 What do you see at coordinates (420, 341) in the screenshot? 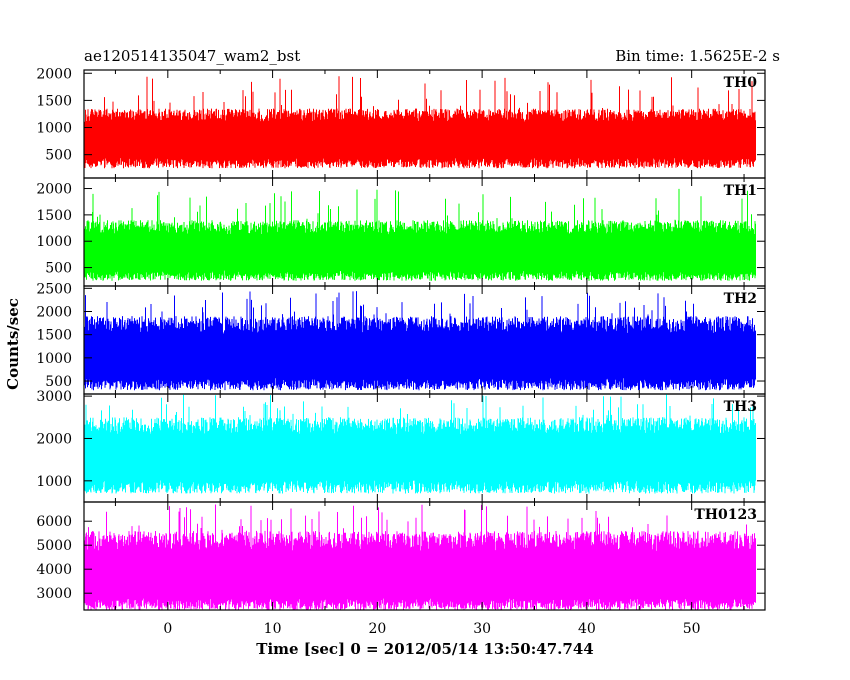
I see `data-trace-th2` at bounding box center [420, 341].